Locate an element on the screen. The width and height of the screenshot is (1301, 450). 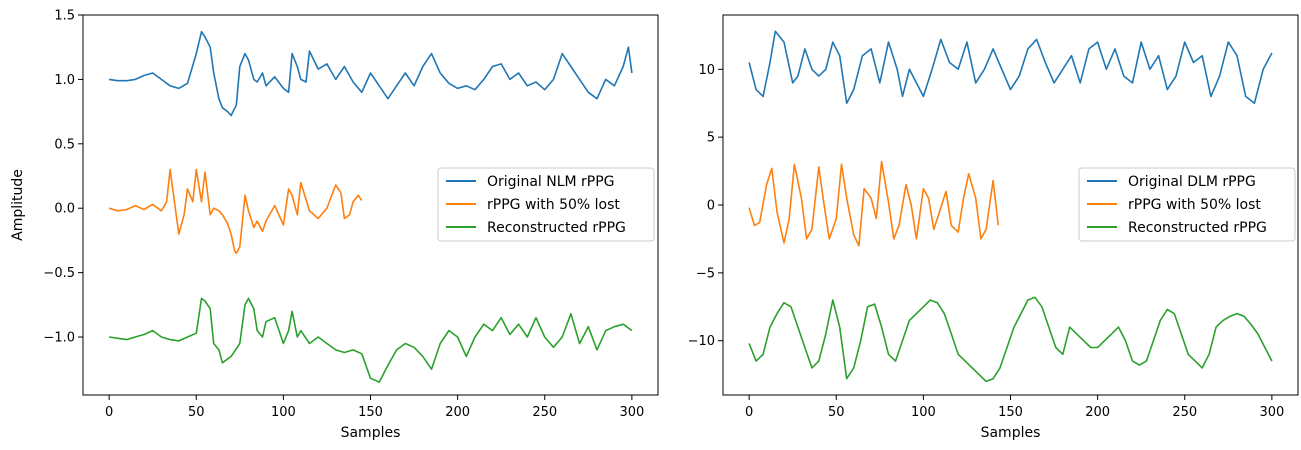
y-tick-label: −10 is located at coordinates (701, 341).